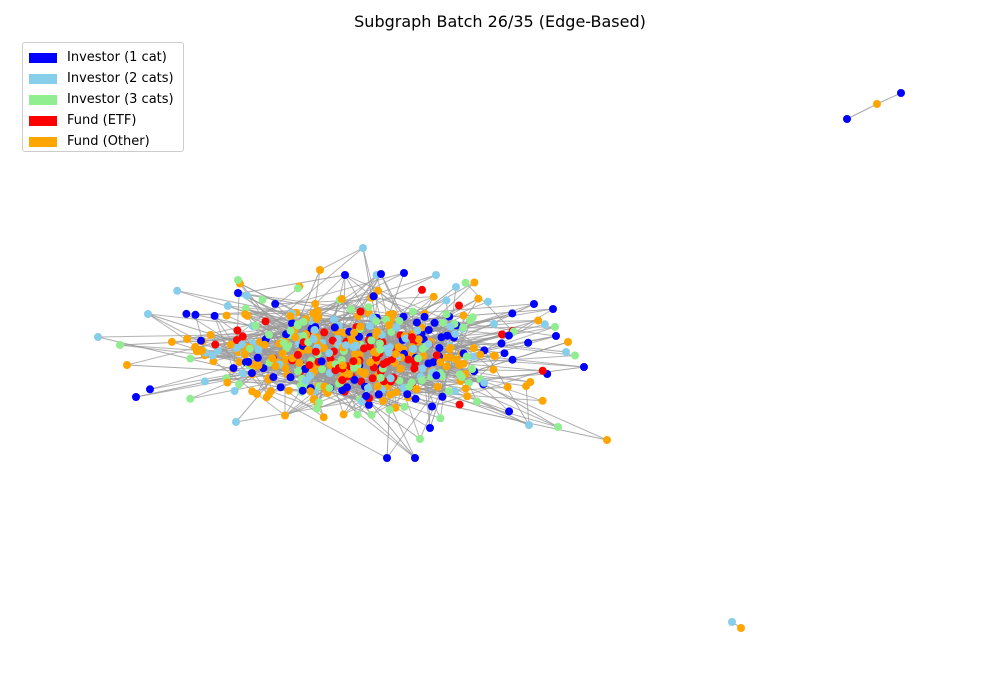 The height and width of the screenshot is (700, 1000). What do you see at coordinates (106, 120) in the screenshot?
I see `legend-item-fund-etf: Fund (ETF)` at bounding box center [106, 120].